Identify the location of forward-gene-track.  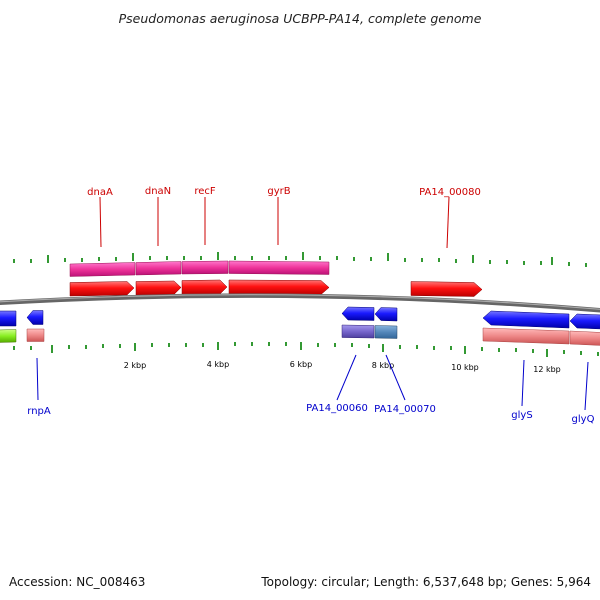
(276, 288).